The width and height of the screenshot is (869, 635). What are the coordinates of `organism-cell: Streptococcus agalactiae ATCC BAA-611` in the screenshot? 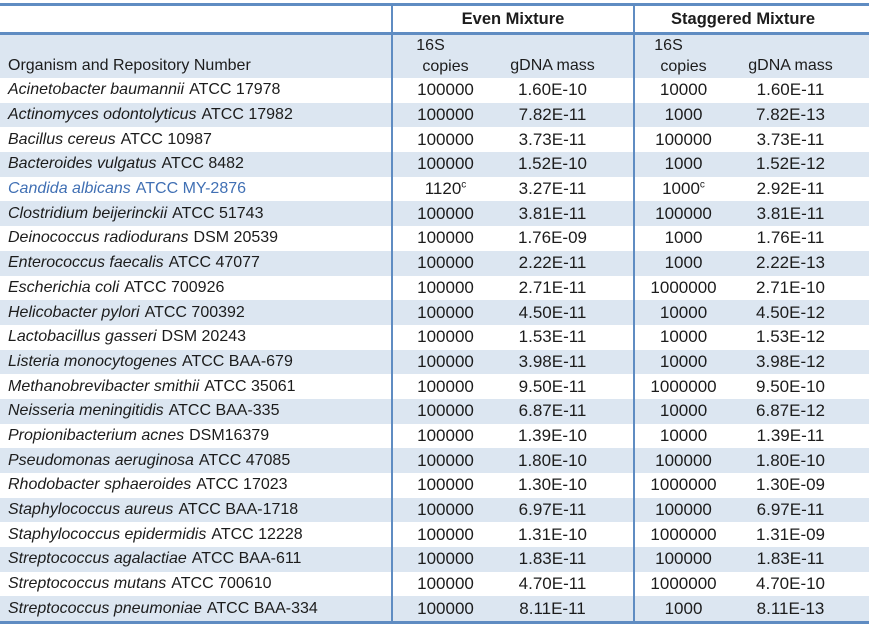 It's located at (196, 559).